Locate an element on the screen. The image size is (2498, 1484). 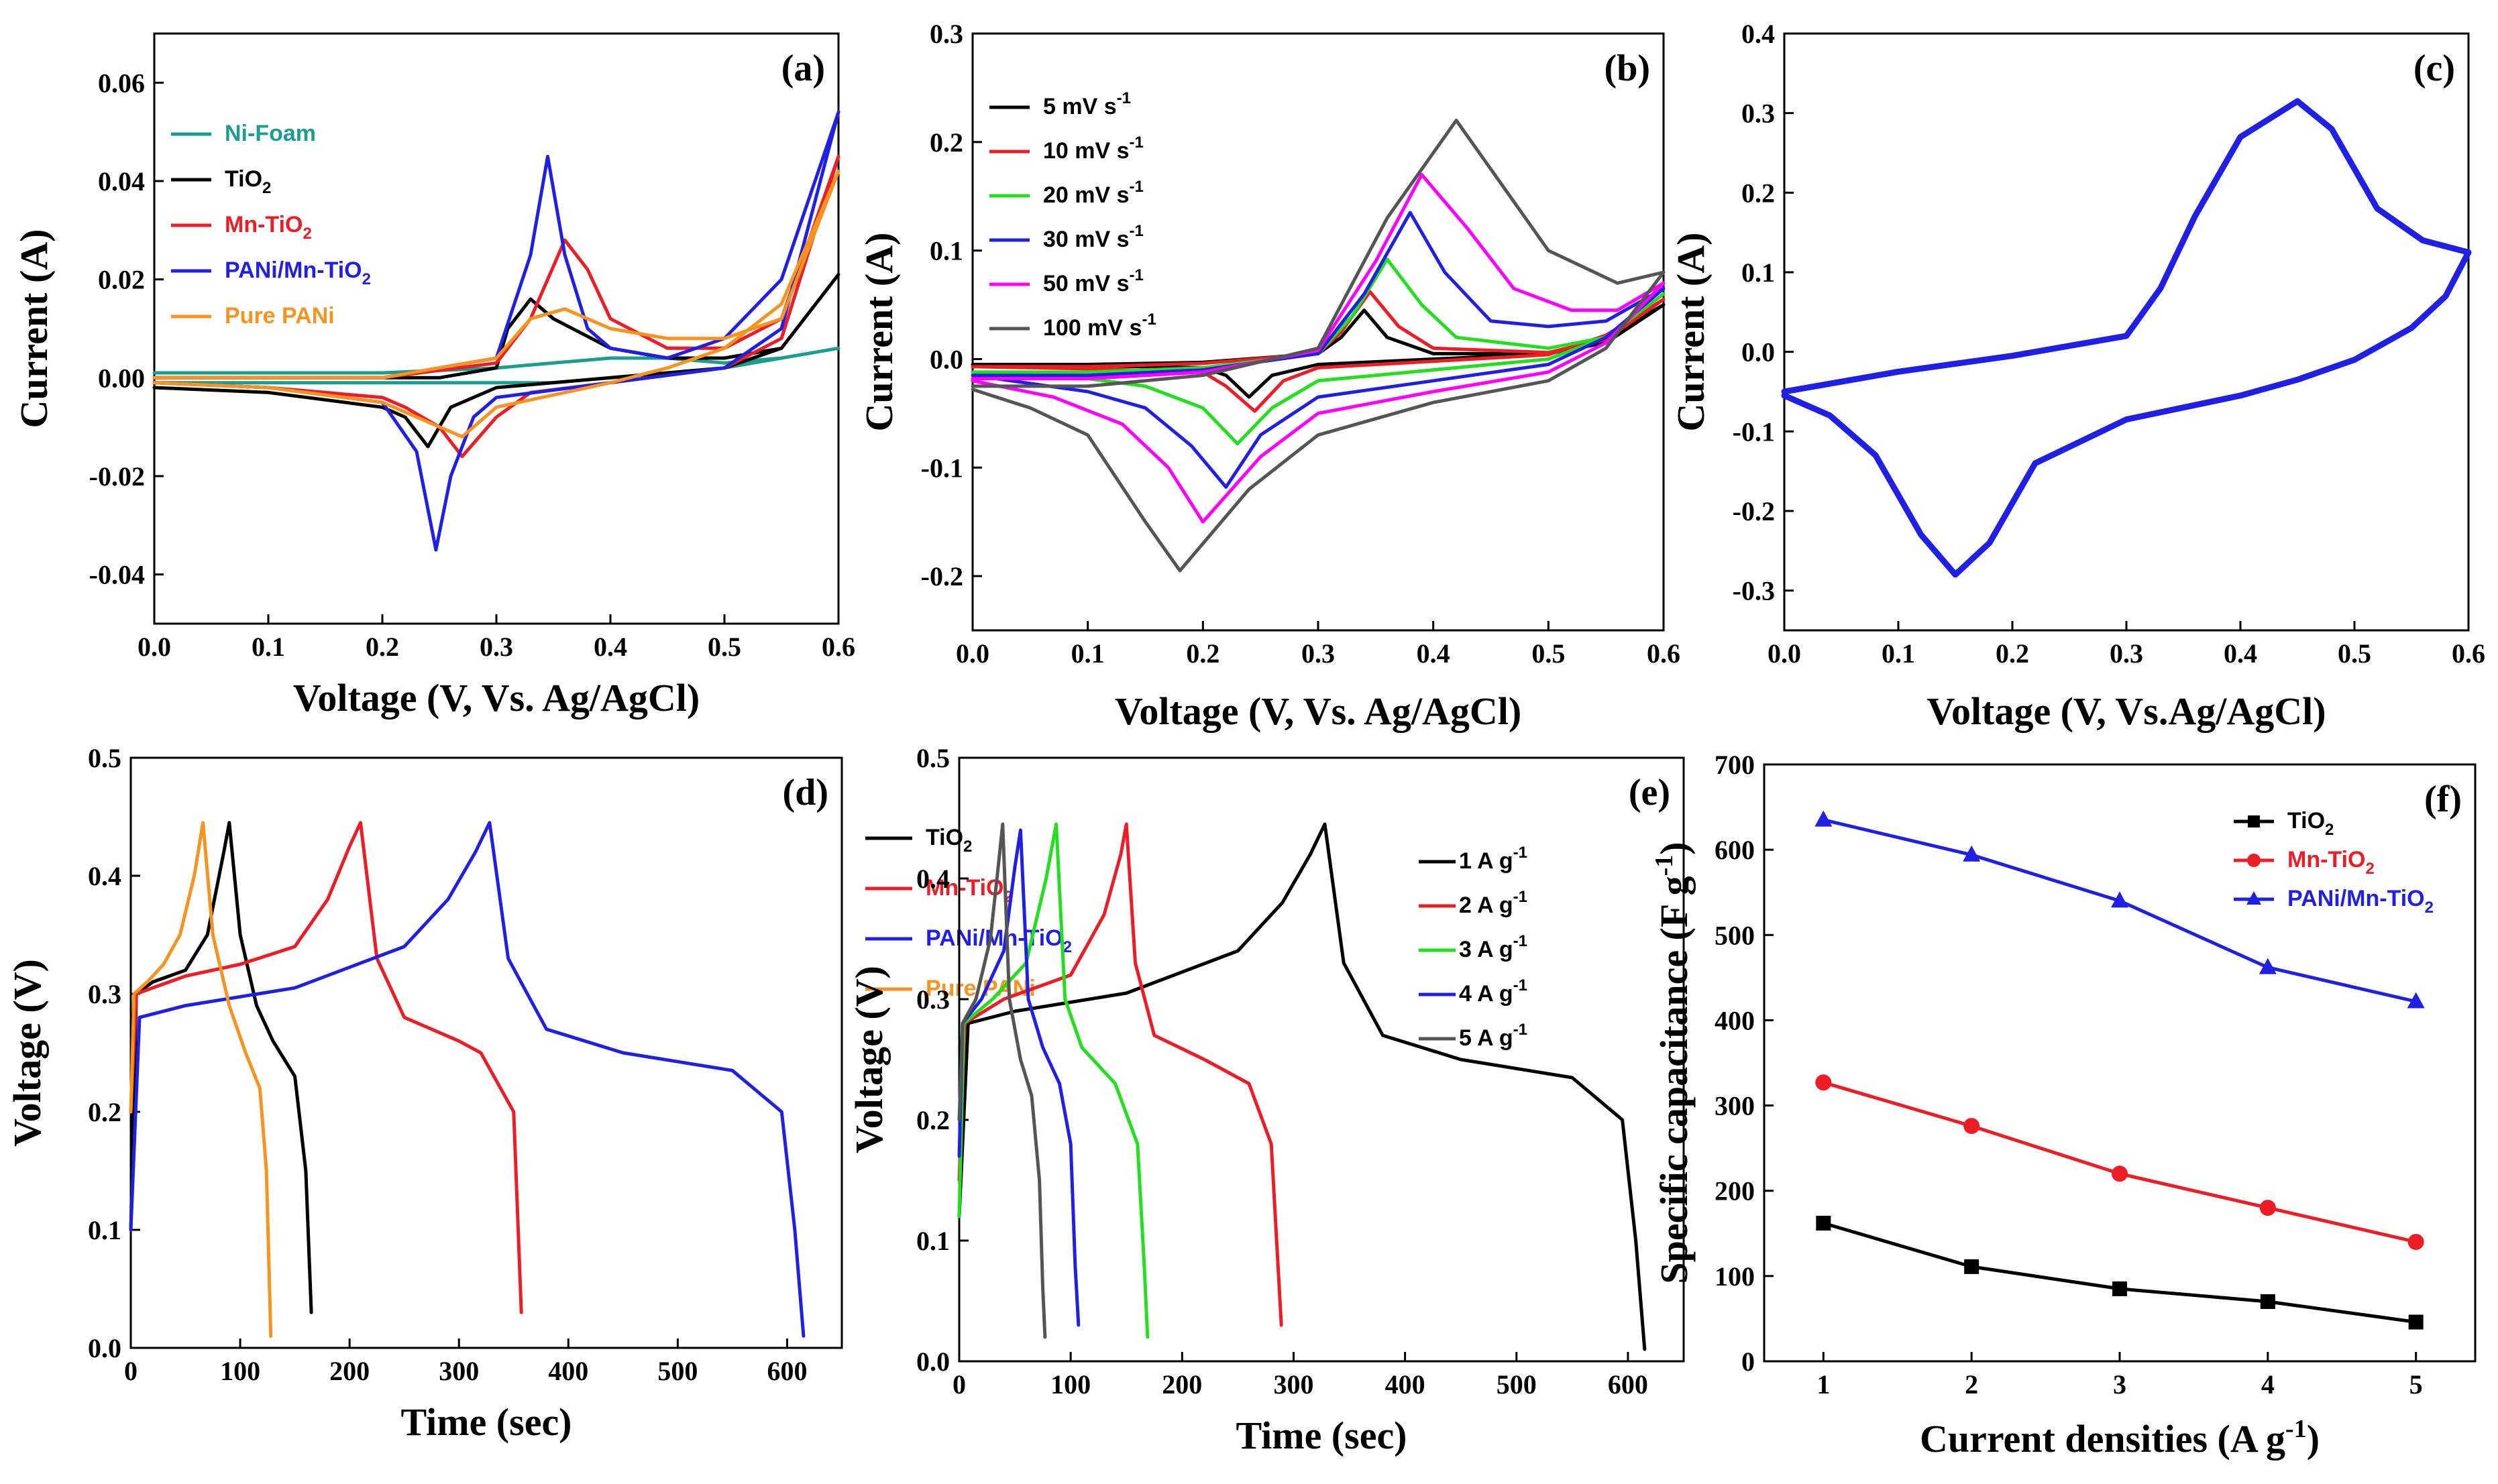
legend-label-1-a-g-1: 1 A g-1 is located at coordinates (1493, 859).